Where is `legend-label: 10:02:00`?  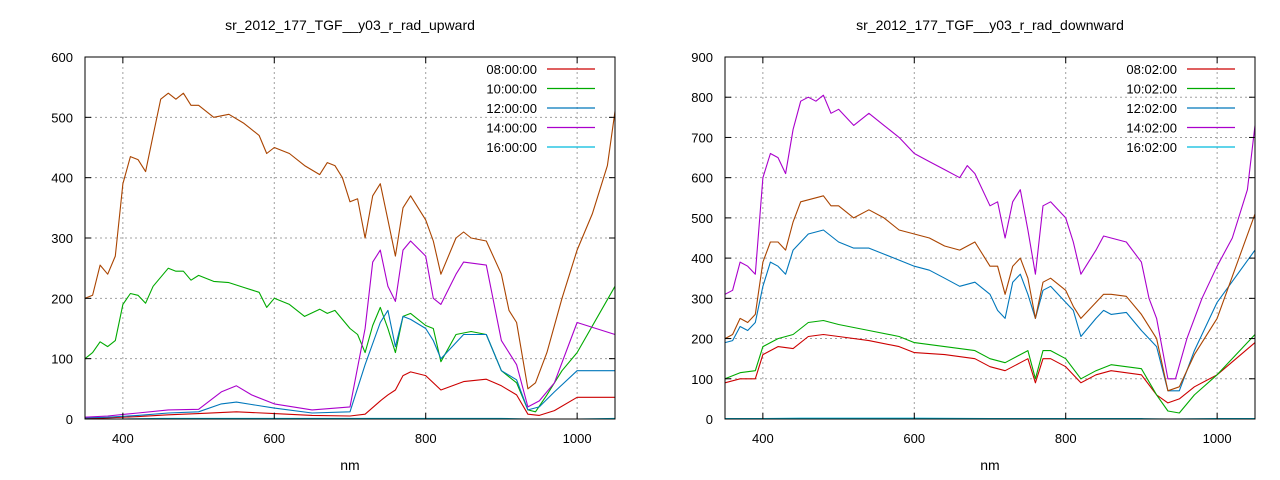
legend-label: 10:02:00 is located at coordinates (1151, 89).